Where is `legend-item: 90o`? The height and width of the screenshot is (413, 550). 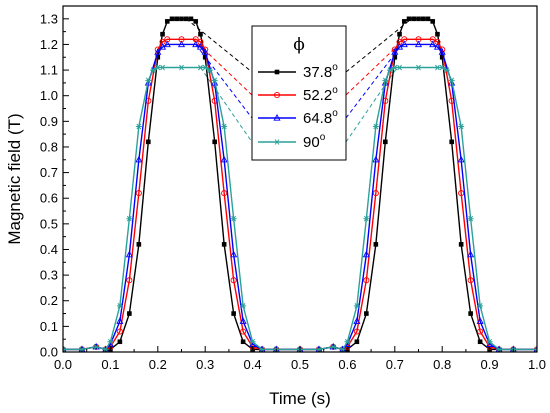
legend-item: 90o is located at coordinates (292, 141).